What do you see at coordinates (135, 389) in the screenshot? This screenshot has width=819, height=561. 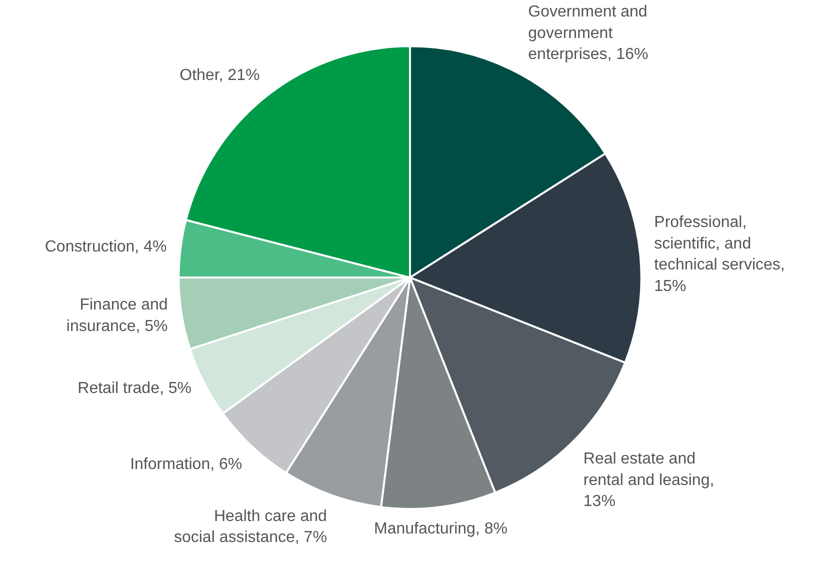 I see `slice-label: Retail trade, 5%` at bounding box center [135, 389].